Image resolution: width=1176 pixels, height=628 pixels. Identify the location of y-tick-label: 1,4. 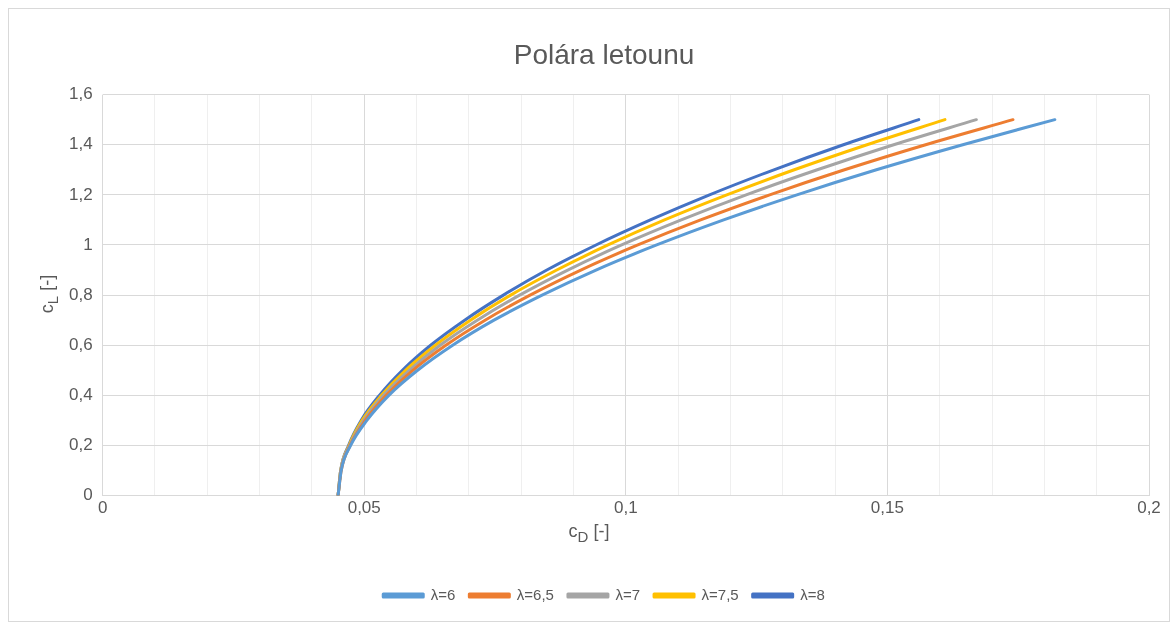
(80, 144).